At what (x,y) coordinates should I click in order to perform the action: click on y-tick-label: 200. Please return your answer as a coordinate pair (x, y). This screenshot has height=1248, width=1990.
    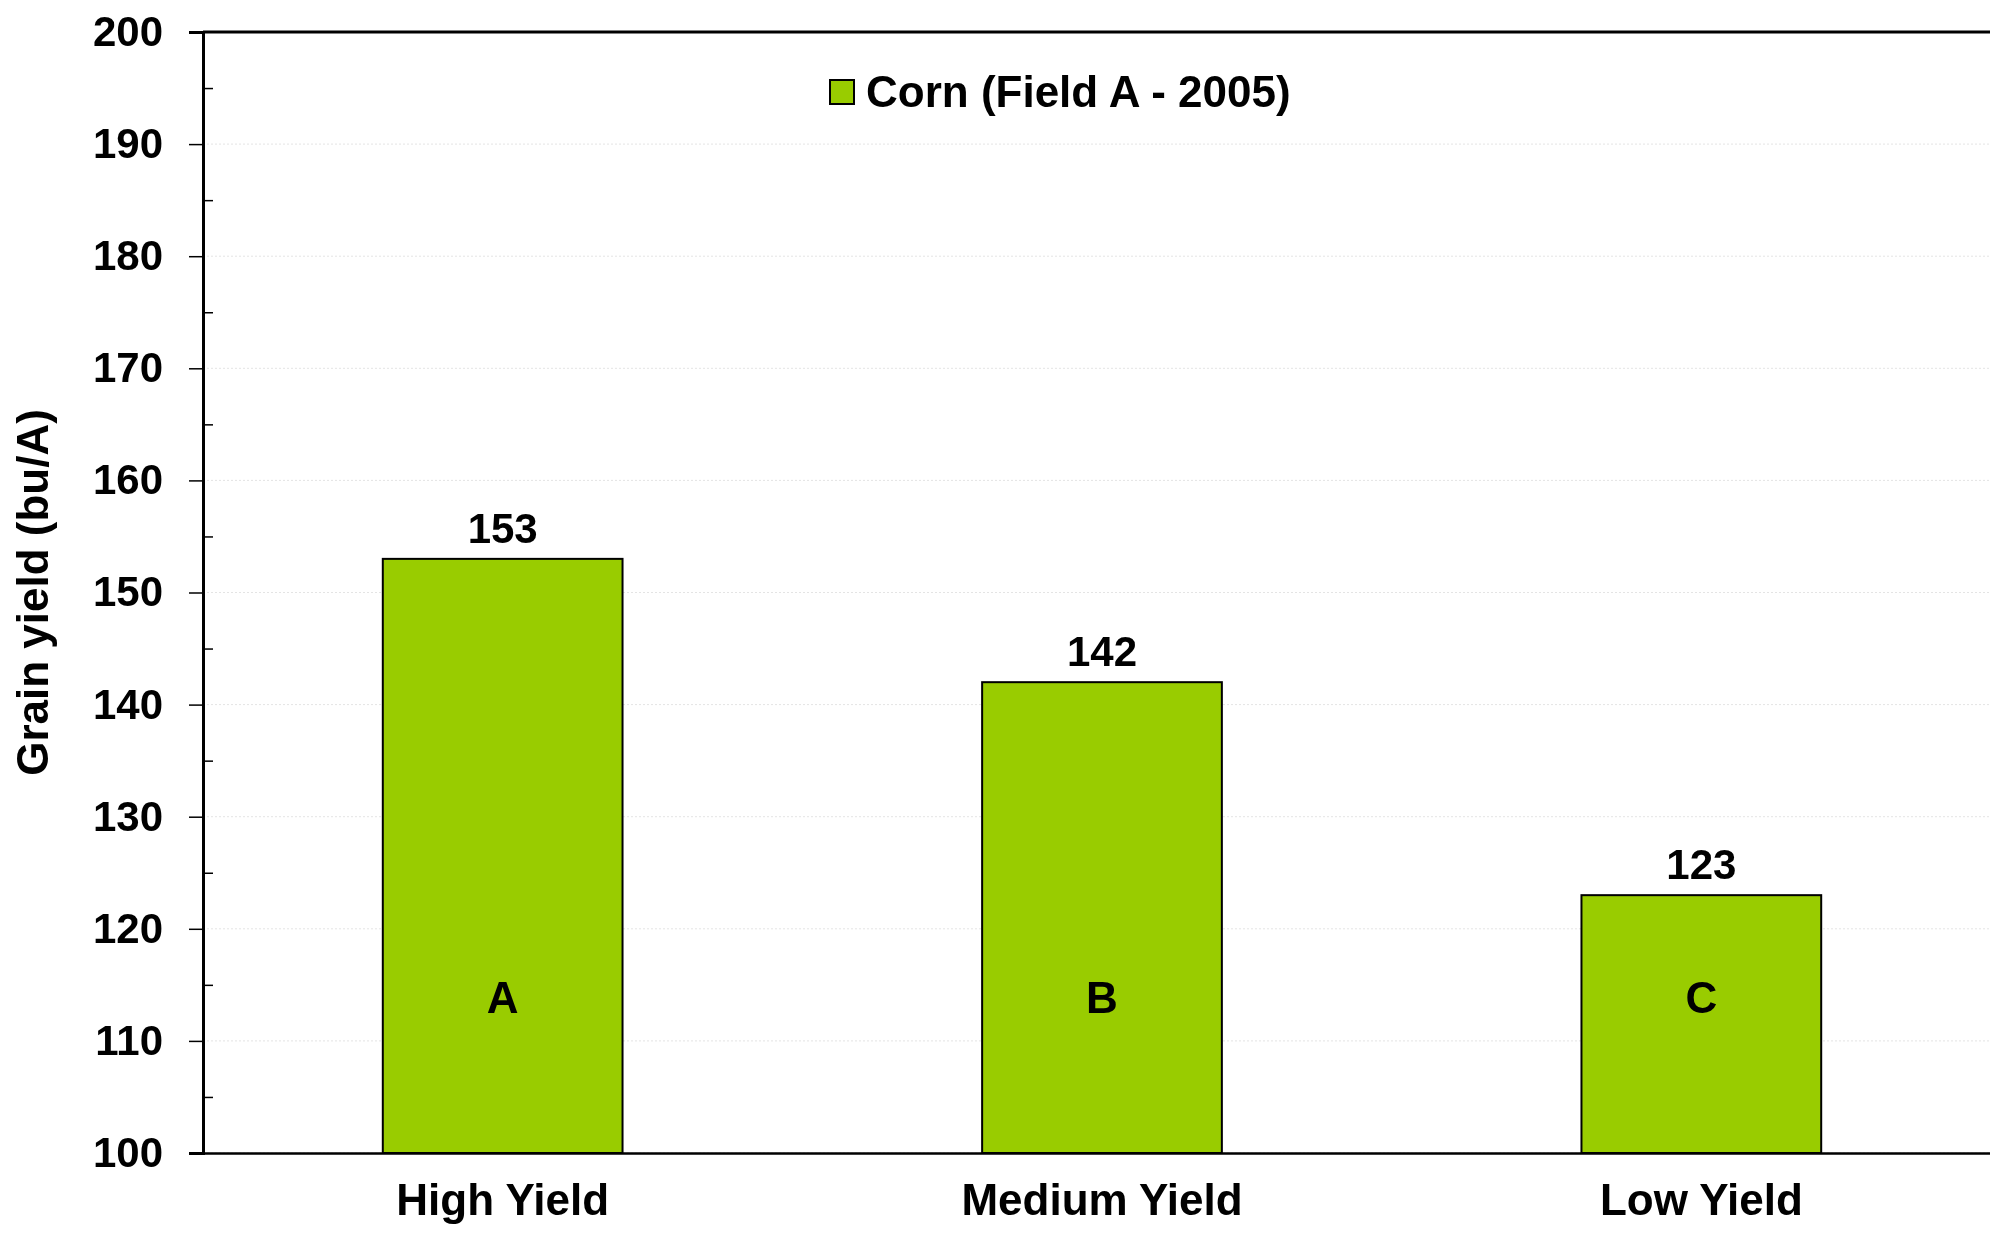
    Looking at the image, I should click on (127, 31).